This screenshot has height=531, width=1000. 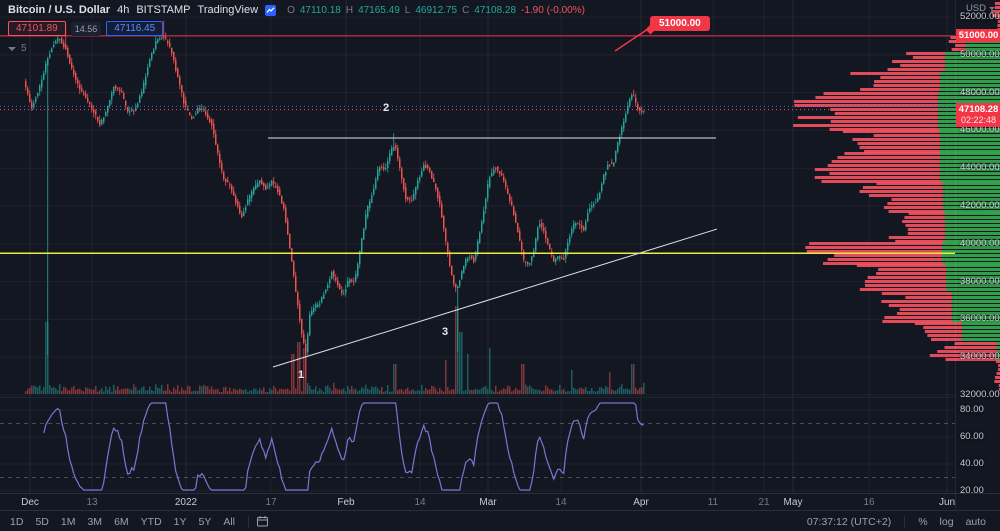 What do you see at coordinates (975, 521) in the screenshot?
I see `auto-scale-button: auto` at bounding box center [975, 521].